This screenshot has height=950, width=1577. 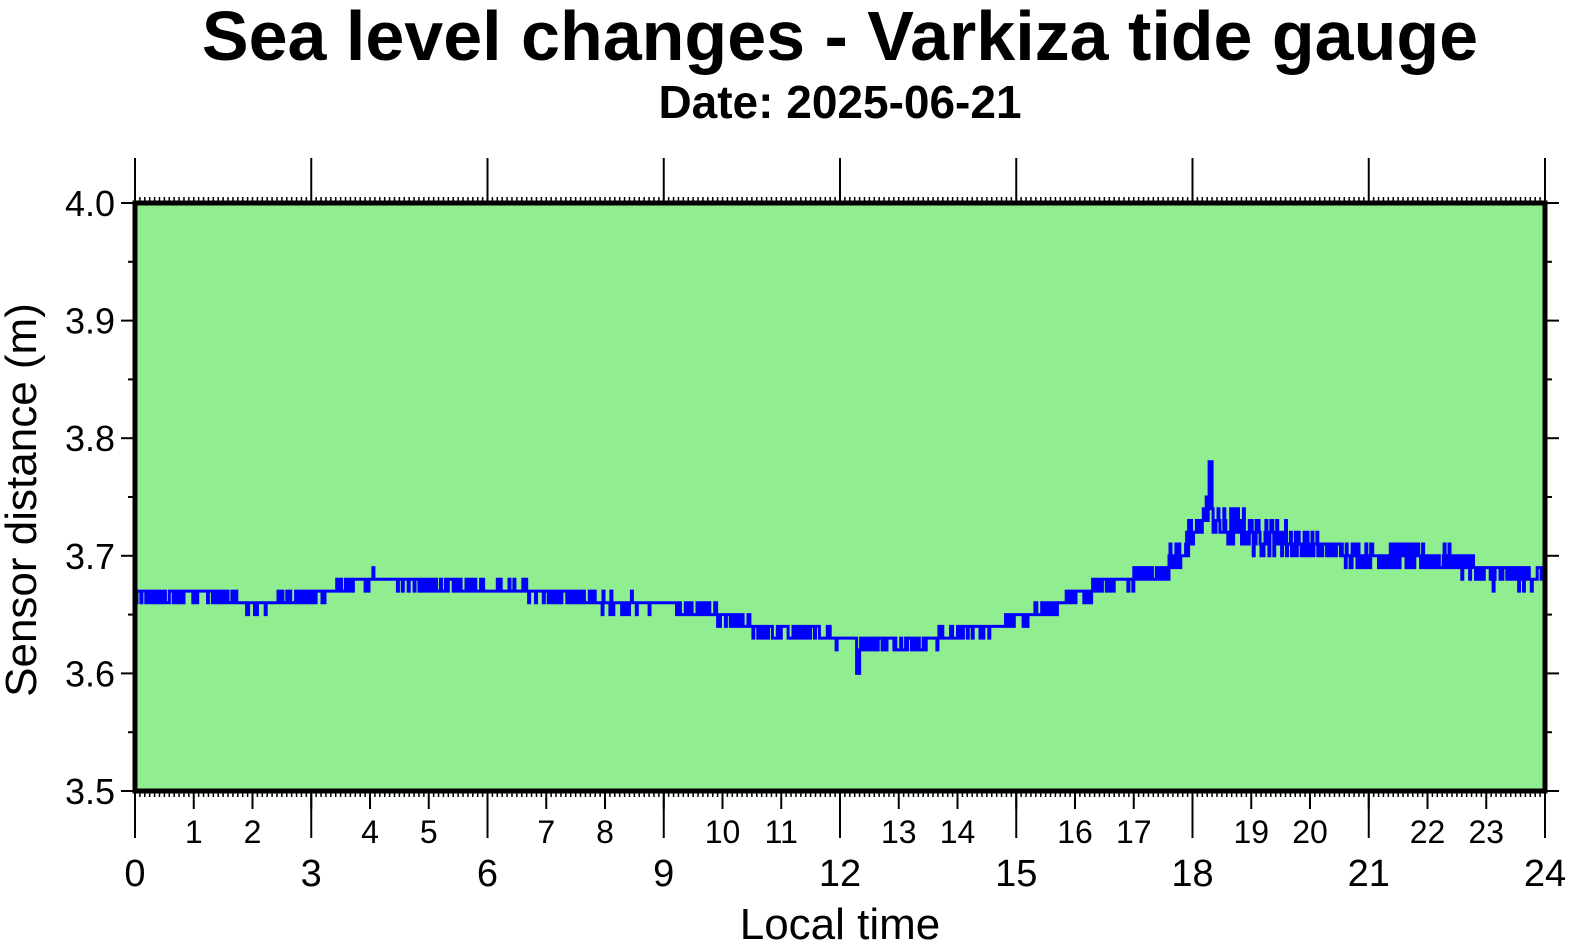 What do you see at coordinates (781, 832) in the screenshot?
I see `x-minor-tick-label: 11` at bounding box center [781, 832].